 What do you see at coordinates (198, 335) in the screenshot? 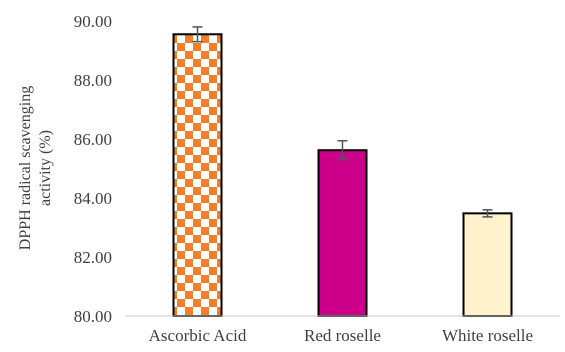
I see `category-label: Ascorbic Acid` at bounding box center [198, 335].